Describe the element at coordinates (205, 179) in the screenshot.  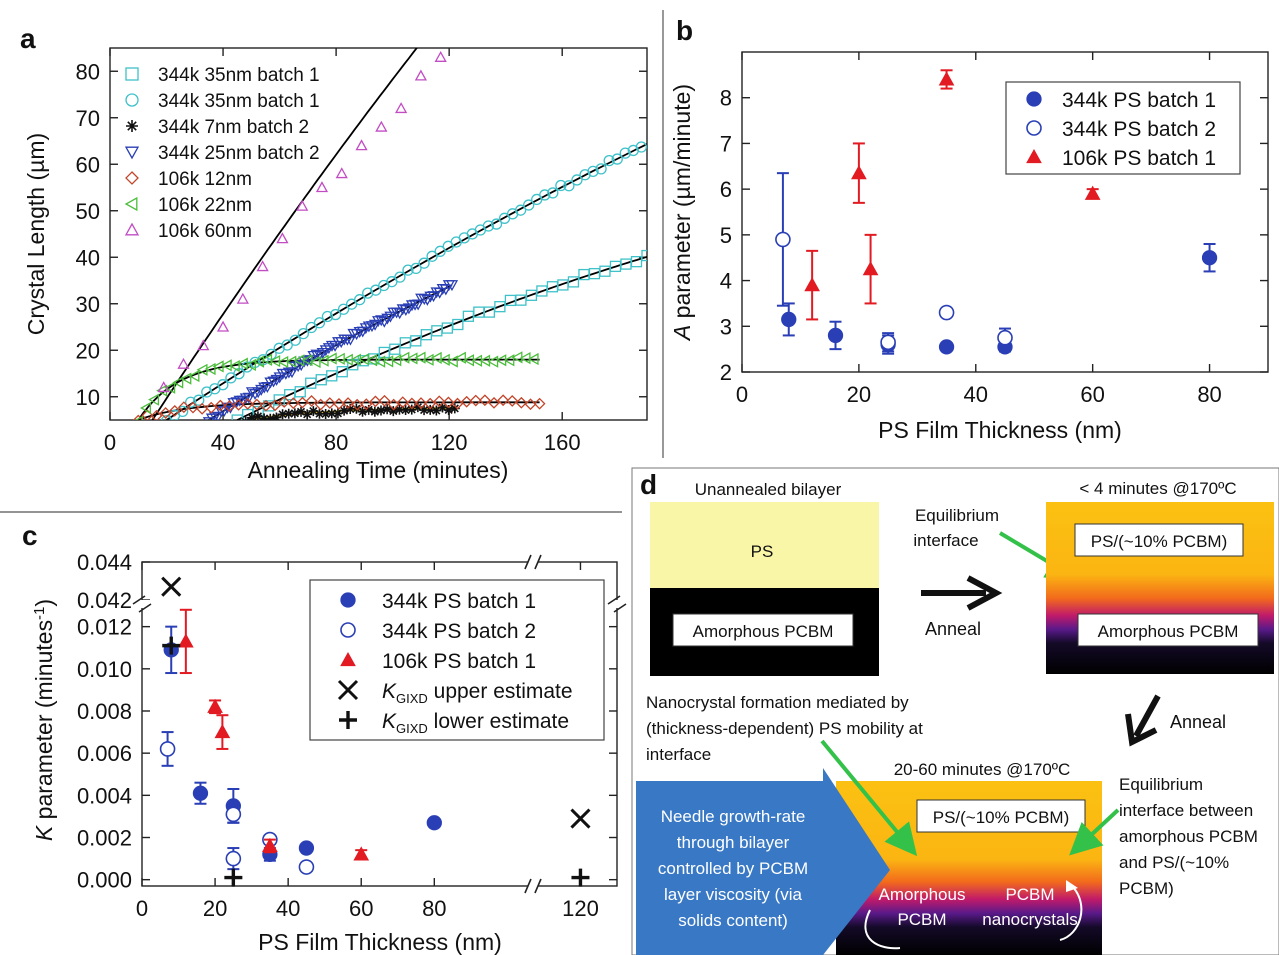
I see `legend-label-a: 106k 12nm` at that location.